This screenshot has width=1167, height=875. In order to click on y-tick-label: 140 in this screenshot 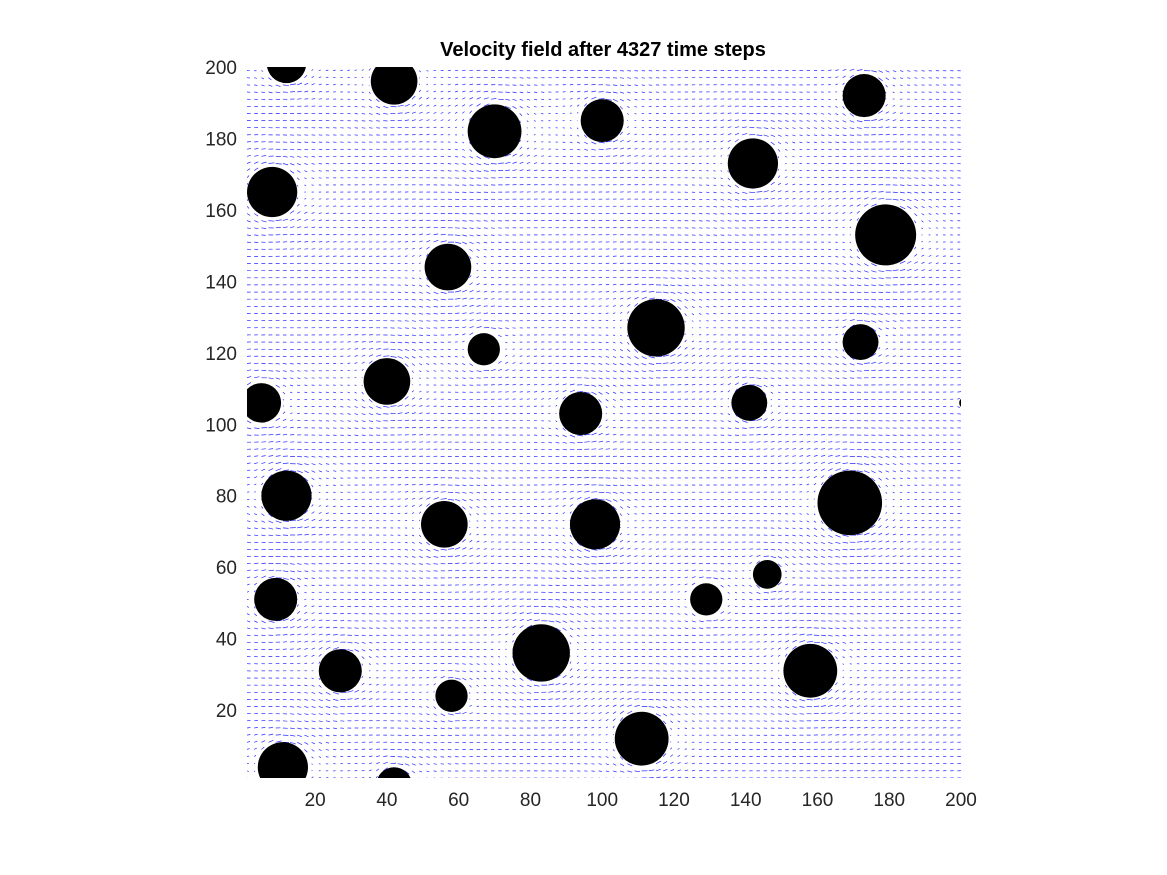, I will do `click(221, 282)`.